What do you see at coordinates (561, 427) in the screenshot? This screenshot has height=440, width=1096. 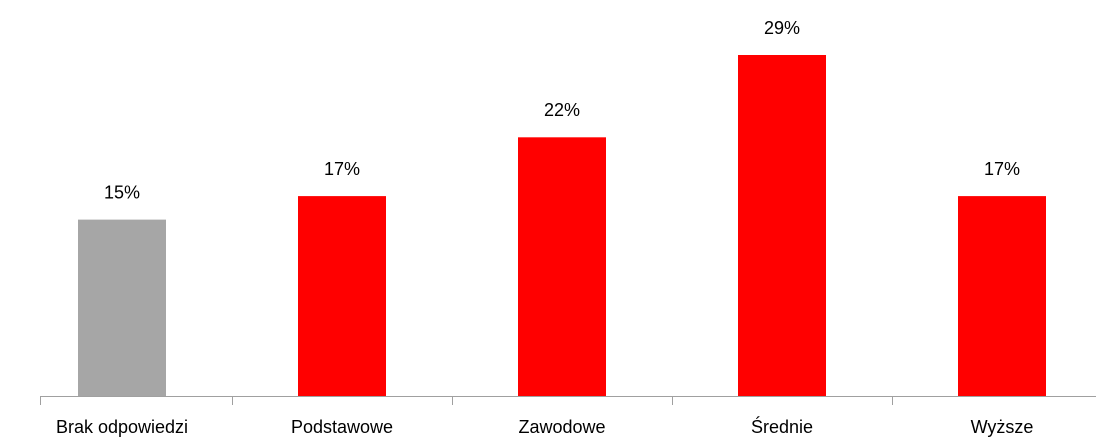 I see `x-tick-label: Zawodowe` at bounding box center [561, 427].